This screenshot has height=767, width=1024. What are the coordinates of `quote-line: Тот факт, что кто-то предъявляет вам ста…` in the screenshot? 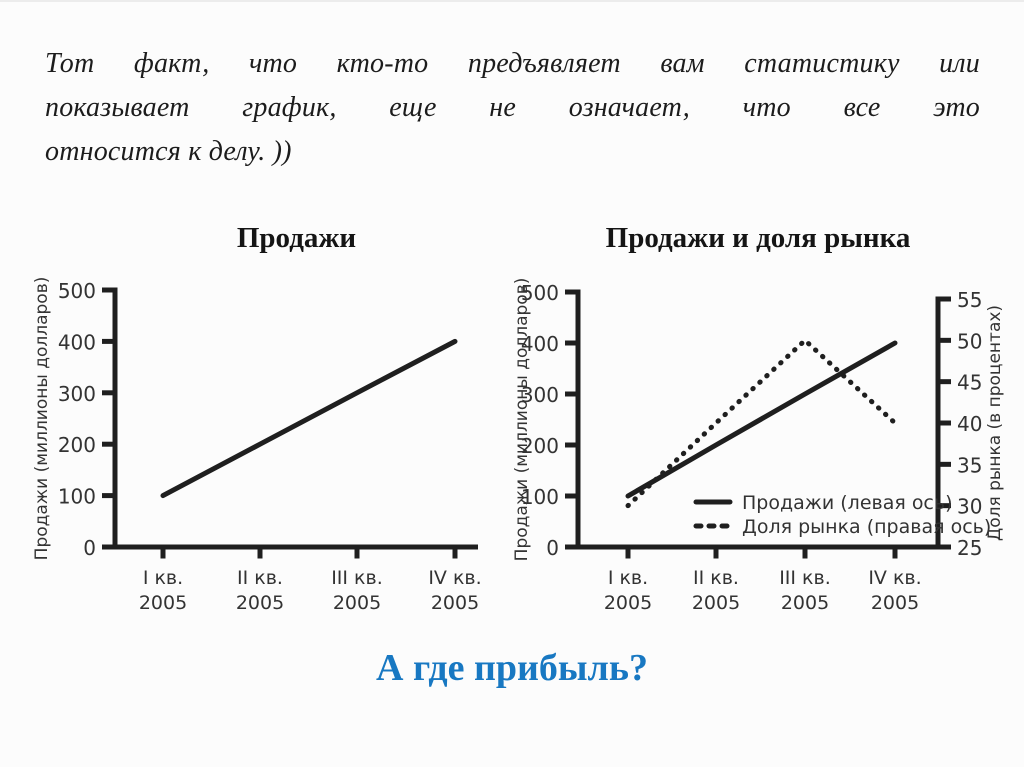 It's located at (512, 63).